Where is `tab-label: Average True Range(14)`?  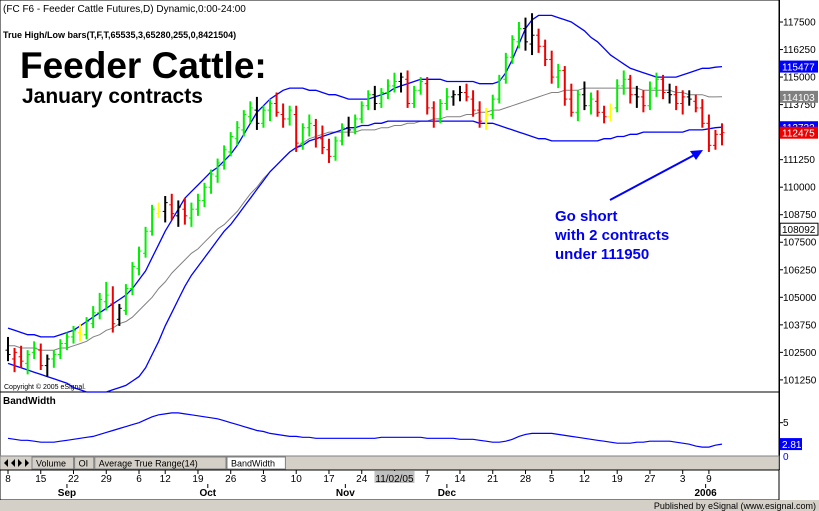
tab-label: Average True Range(14) is located at coordinates (148, 464).